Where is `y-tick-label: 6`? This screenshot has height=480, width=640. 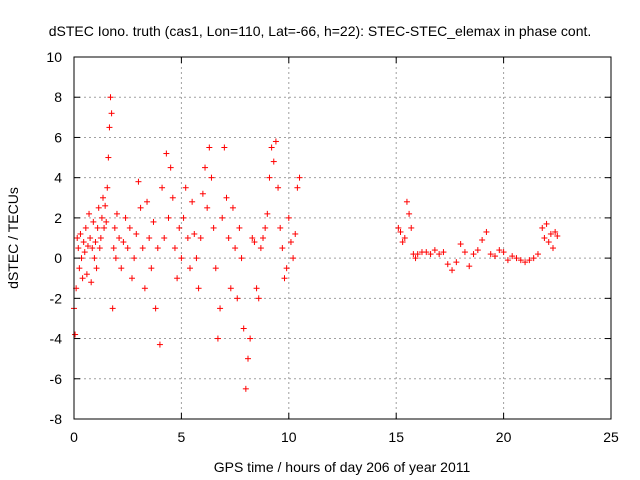
y-tick-label: 6 is located at coordinates (58, 137).